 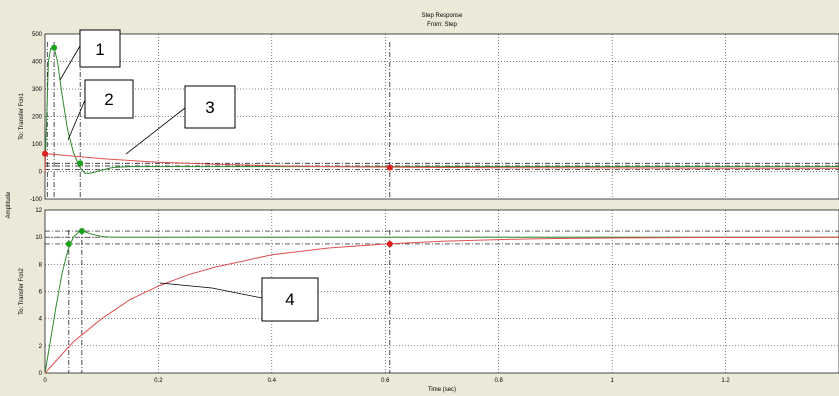 I want to click on y-tick-label: -100, so click(x=36, y=200).